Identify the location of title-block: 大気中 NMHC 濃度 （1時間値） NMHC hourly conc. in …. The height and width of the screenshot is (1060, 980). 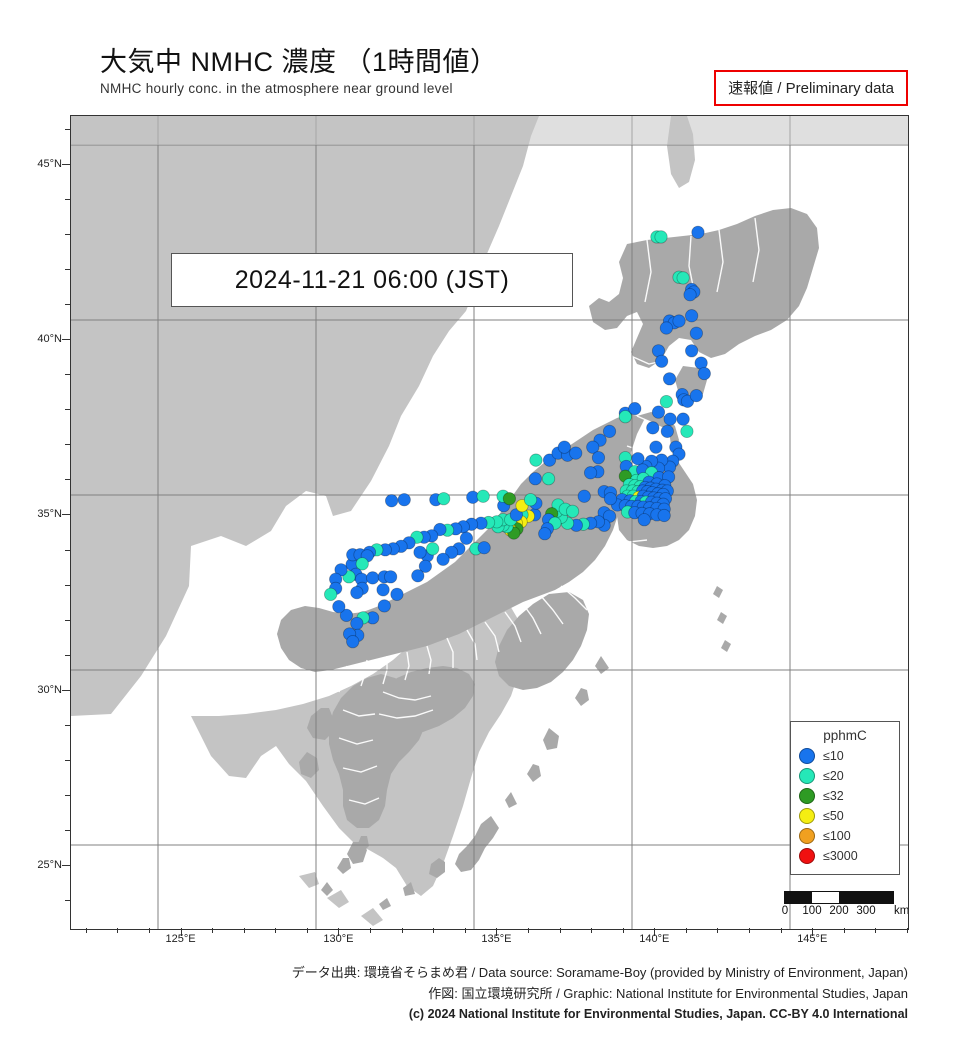
(299, 68).